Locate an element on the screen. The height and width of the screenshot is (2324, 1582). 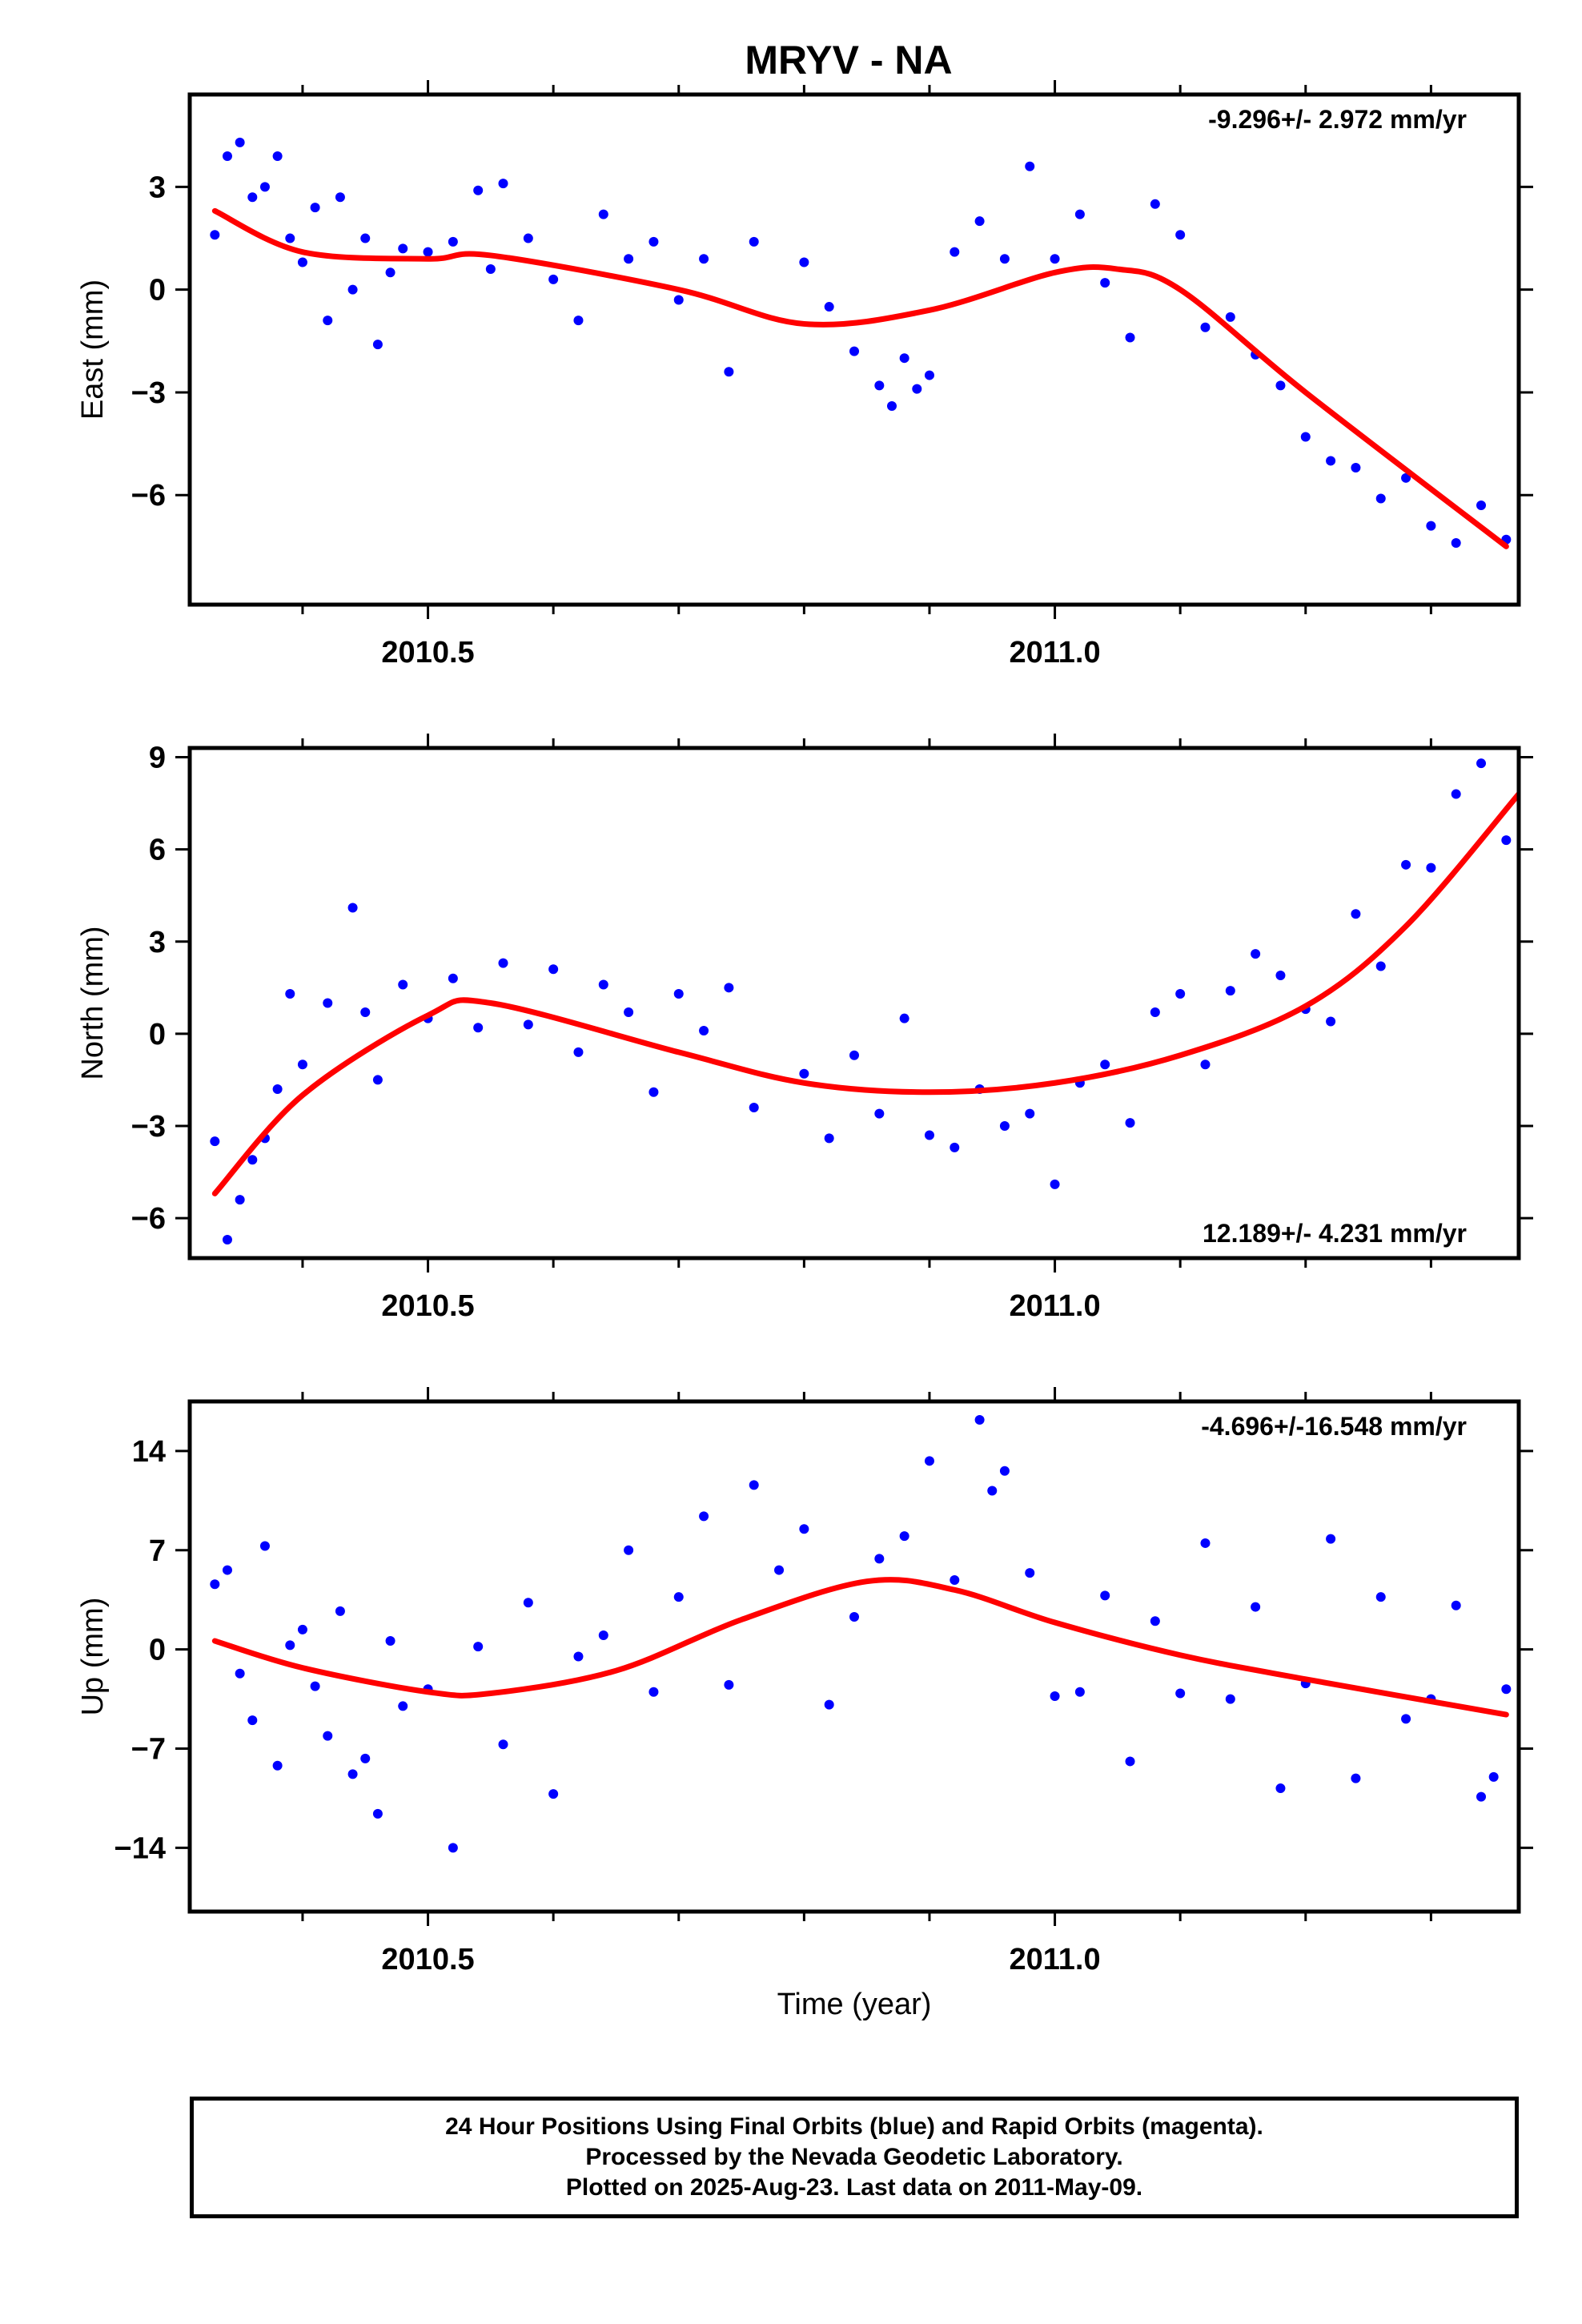
east-y-axis-label: East (mm) is located at coordinates (93, 349).